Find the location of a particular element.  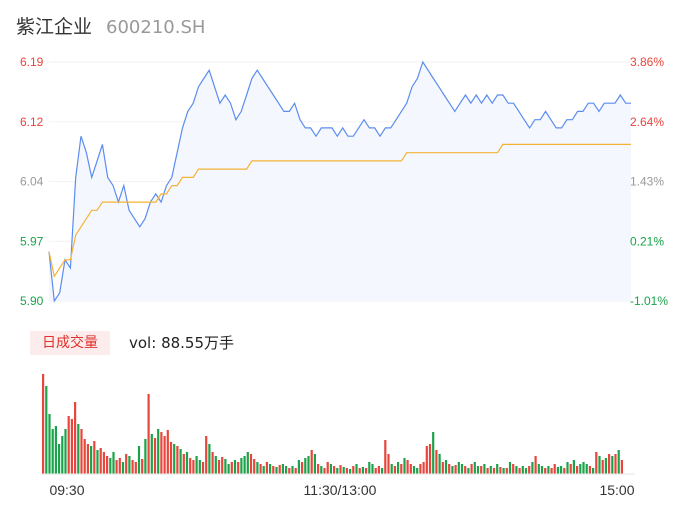

y-tick-right: 3.86% is located at coordinates (647, 62).